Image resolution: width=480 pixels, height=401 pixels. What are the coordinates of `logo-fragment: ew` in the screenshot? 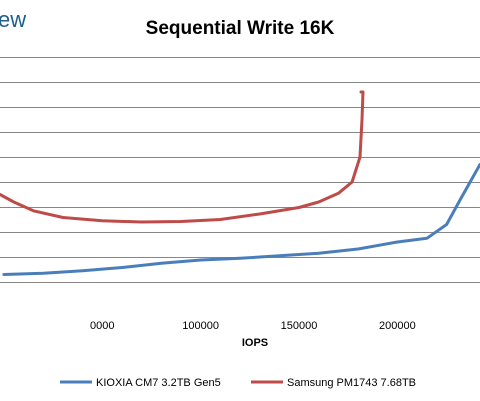 It's located at (13, 19).